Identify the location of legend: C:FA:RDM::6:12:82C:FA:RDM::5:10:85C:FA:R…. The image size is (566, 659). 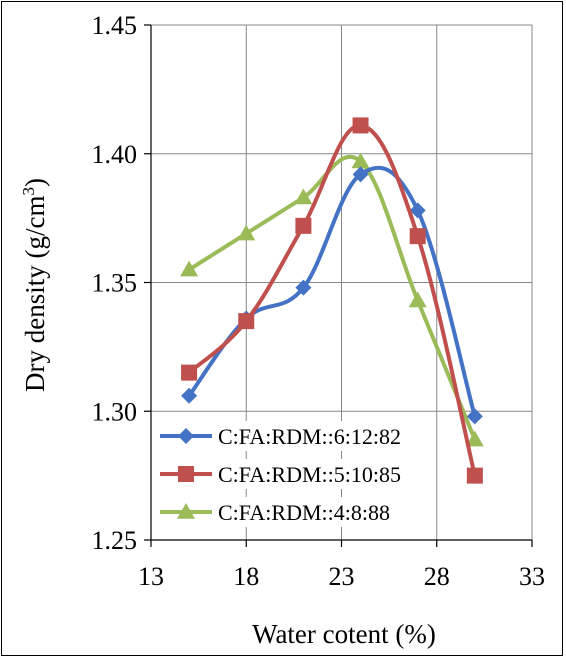
(278, 474).